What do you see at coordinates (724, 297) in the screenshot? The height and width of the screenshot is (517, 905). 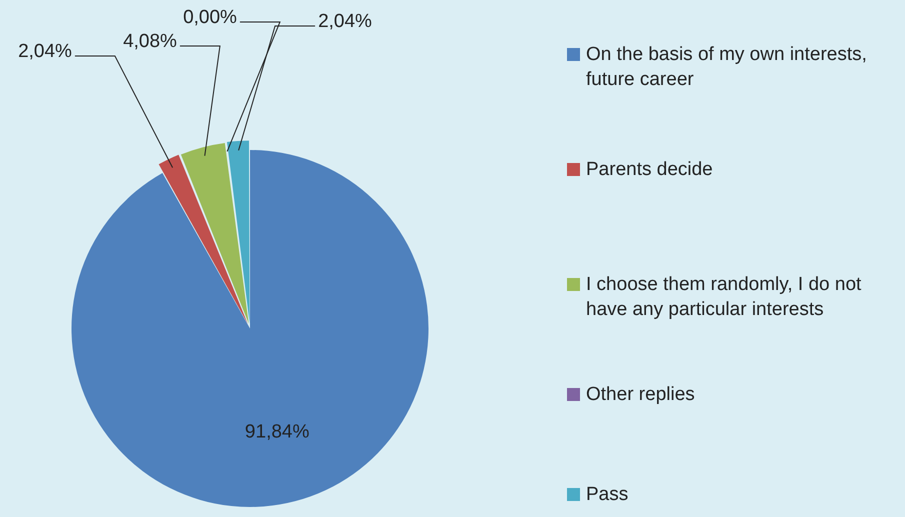 I see `legend-label: I choose them randomly, I do not have any particular interests` at bounding box center [724, 297].